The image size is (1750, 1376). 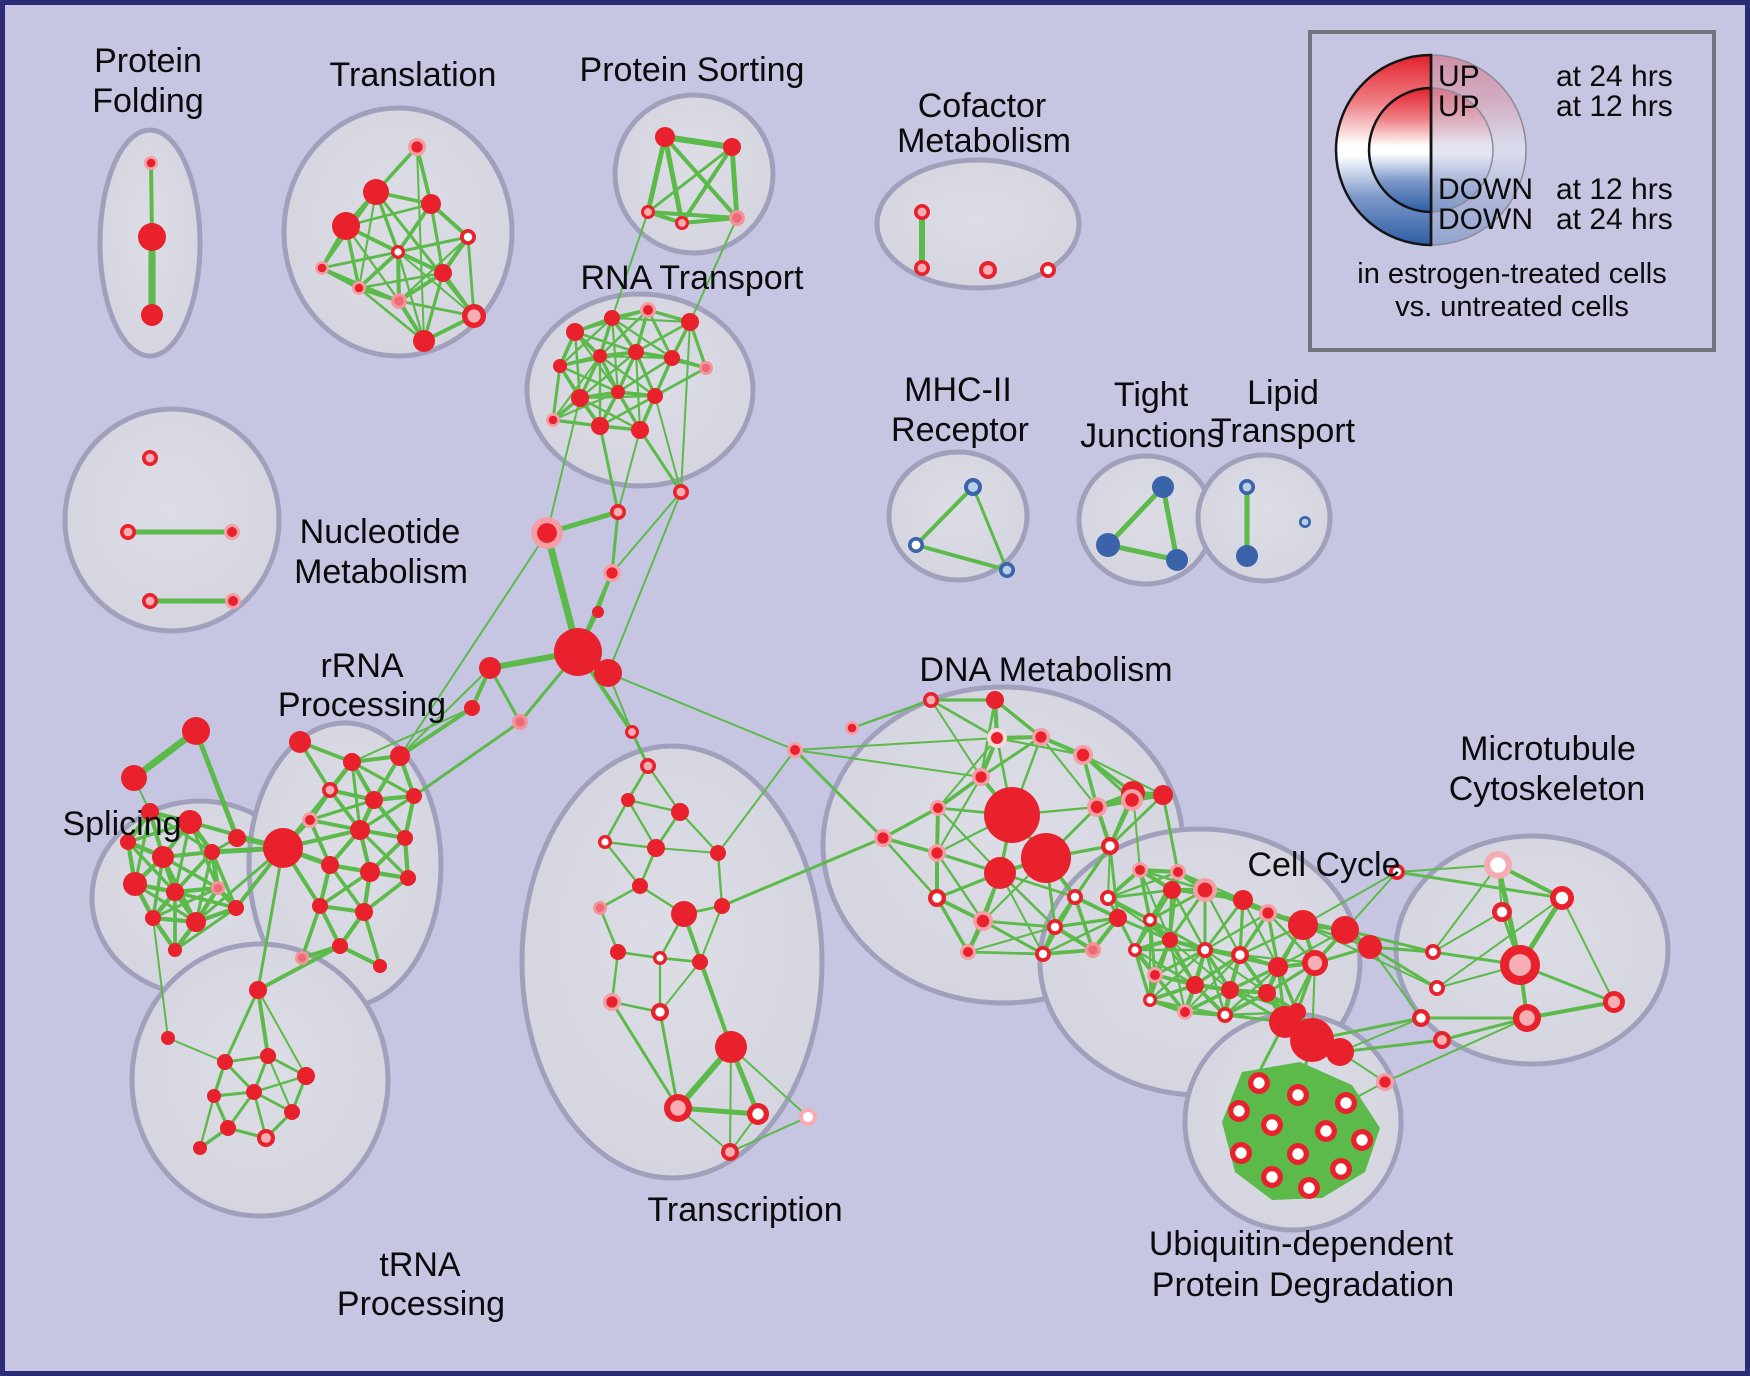 What do you see at coordinates (648, 212) in the screenshot?
I see `node-ps3` at bounding box center [648, 212].